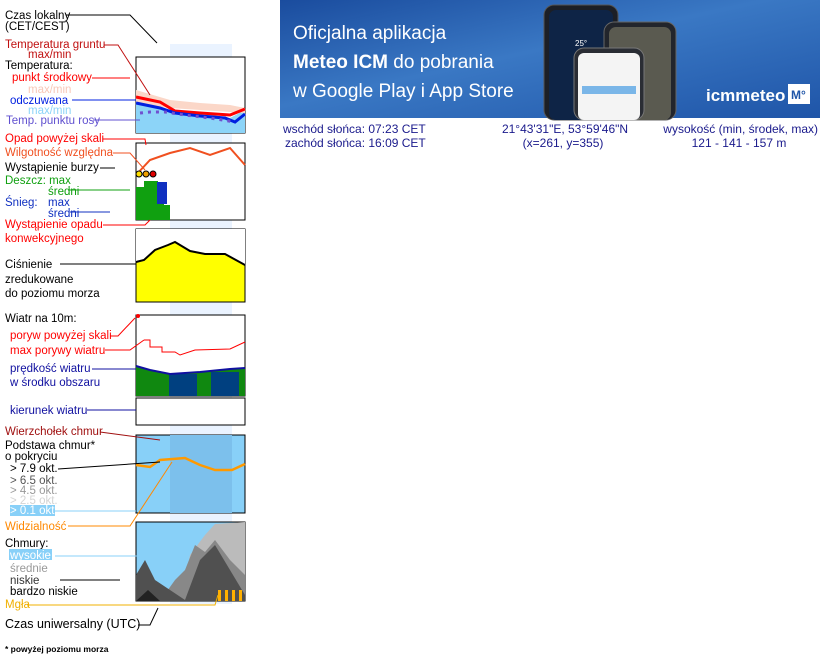  I want to click on logo-badge: M°, so click(798, 95).